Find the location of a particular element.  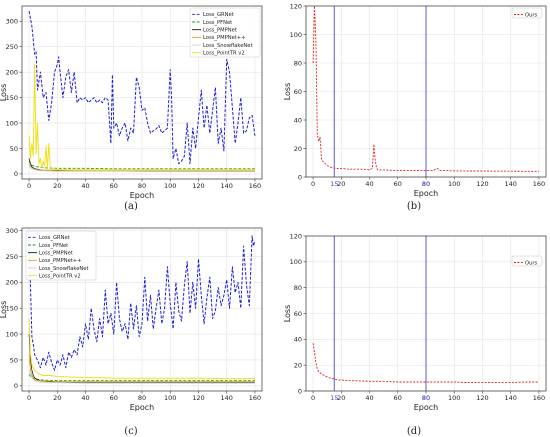

series-line-loss-pmpnet is located at coordinates (141, 358).